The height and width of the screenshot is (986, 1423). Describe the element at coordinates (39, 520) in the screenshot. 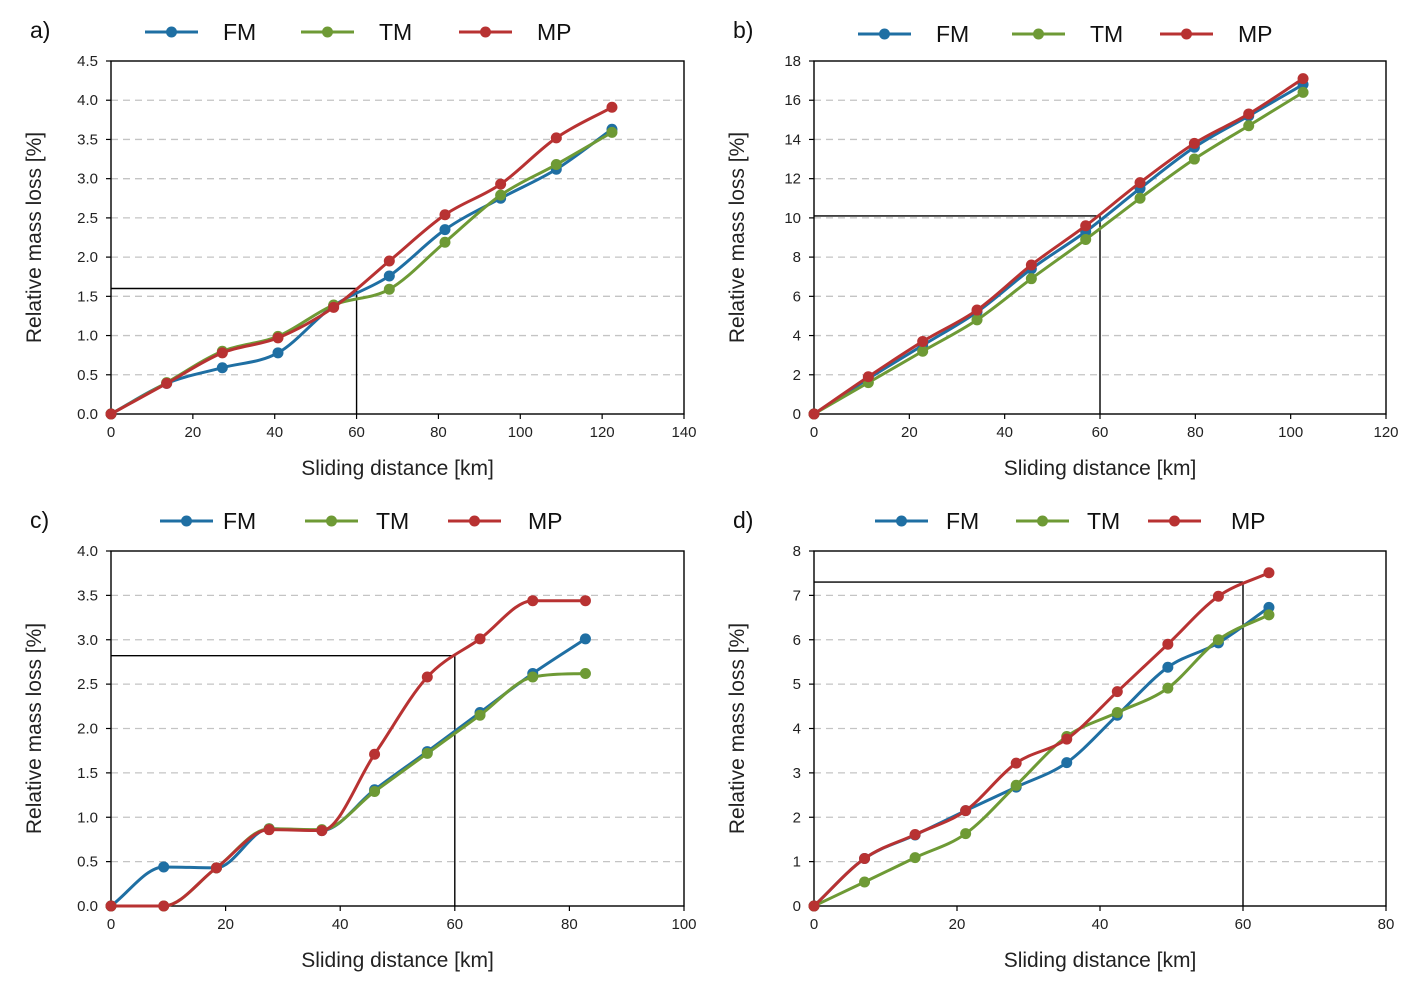

I see `panel-label: c)` at that location.